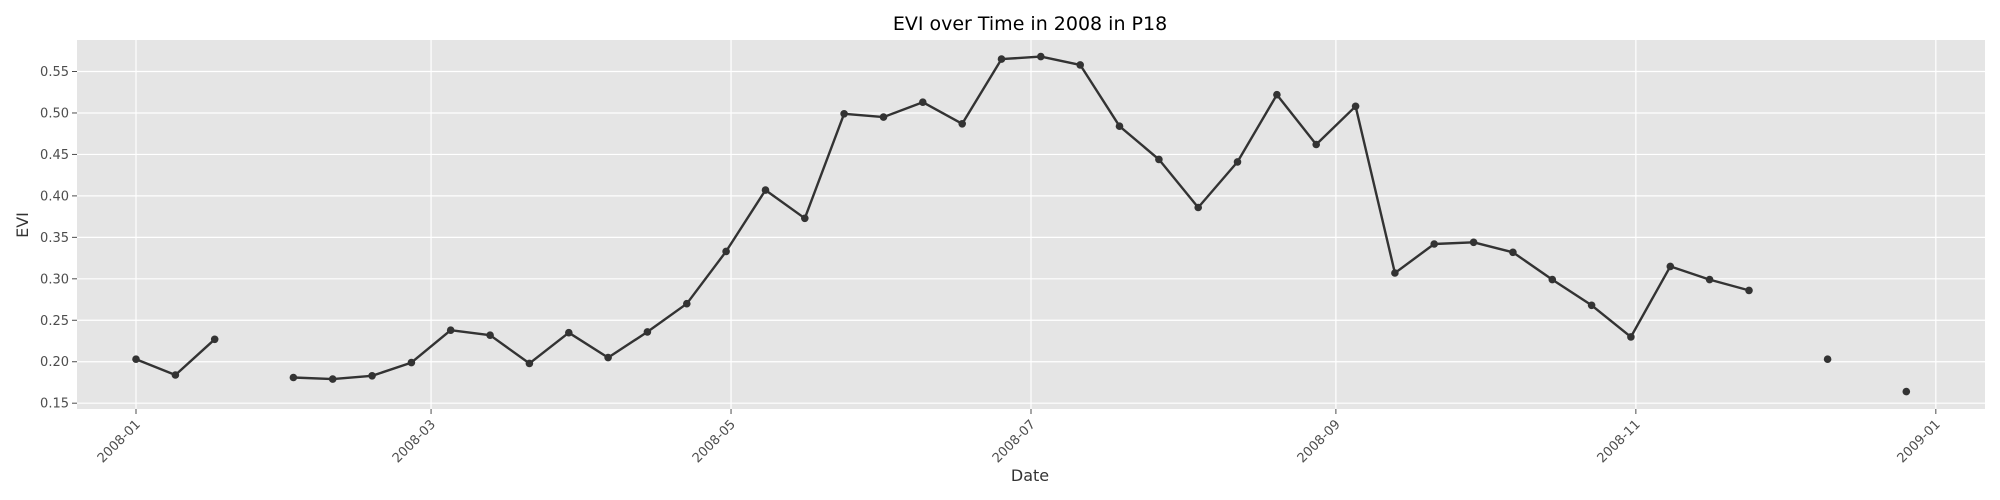 The width and height of the screenshot is (2000, 500). Describe the element at coordinates (54, 362) in the screenshot. I see `y-tick-label: 0.20` at that location.